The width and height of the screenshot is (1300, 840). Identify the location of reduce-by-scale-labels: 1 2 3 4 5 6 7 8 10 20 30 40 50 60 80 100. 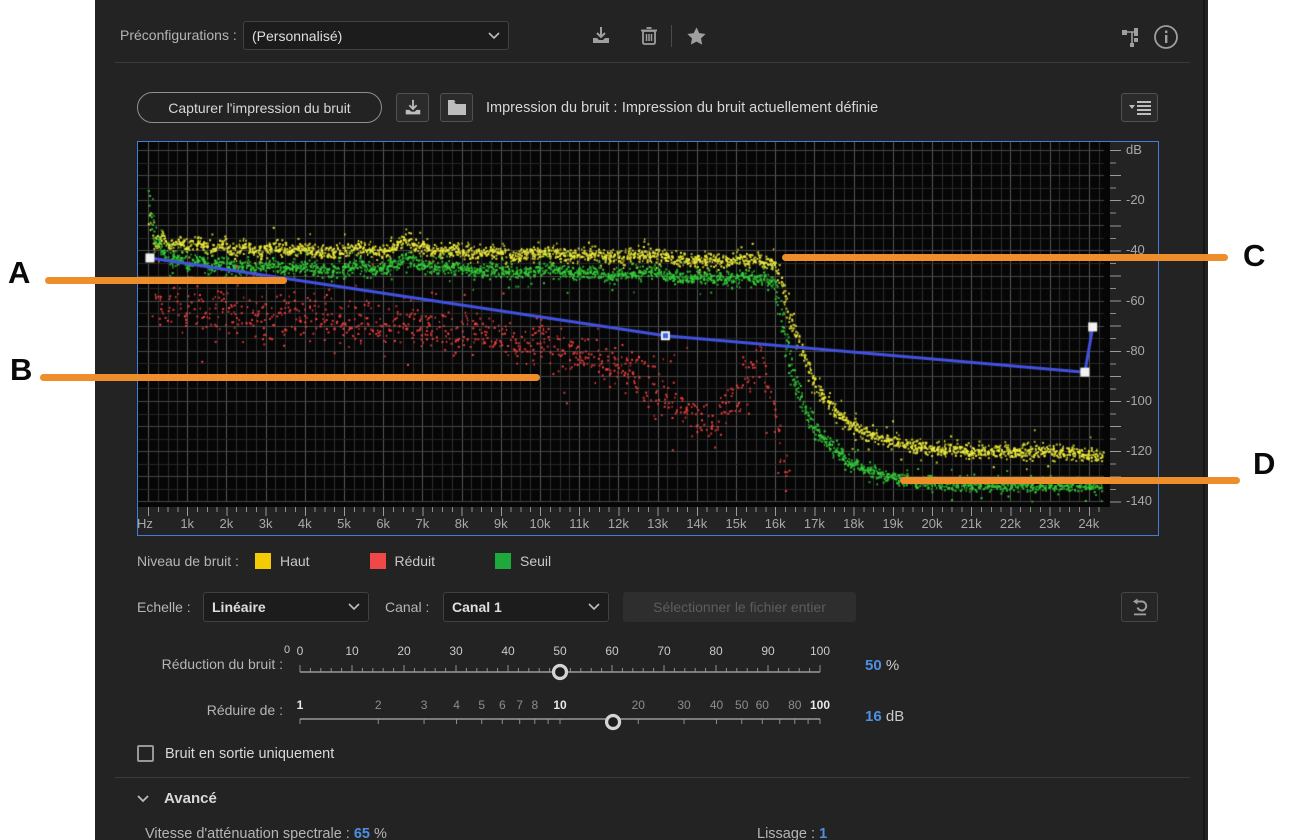
(560, 705).